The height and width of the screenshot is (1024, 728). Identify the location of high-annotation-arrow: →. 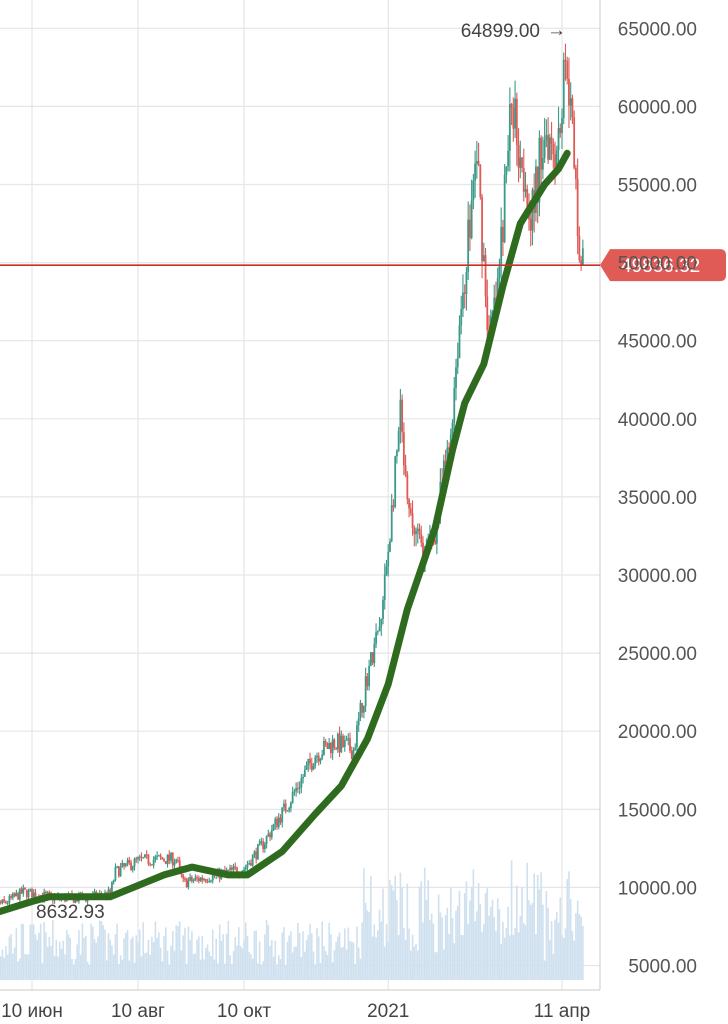
(556, 30).